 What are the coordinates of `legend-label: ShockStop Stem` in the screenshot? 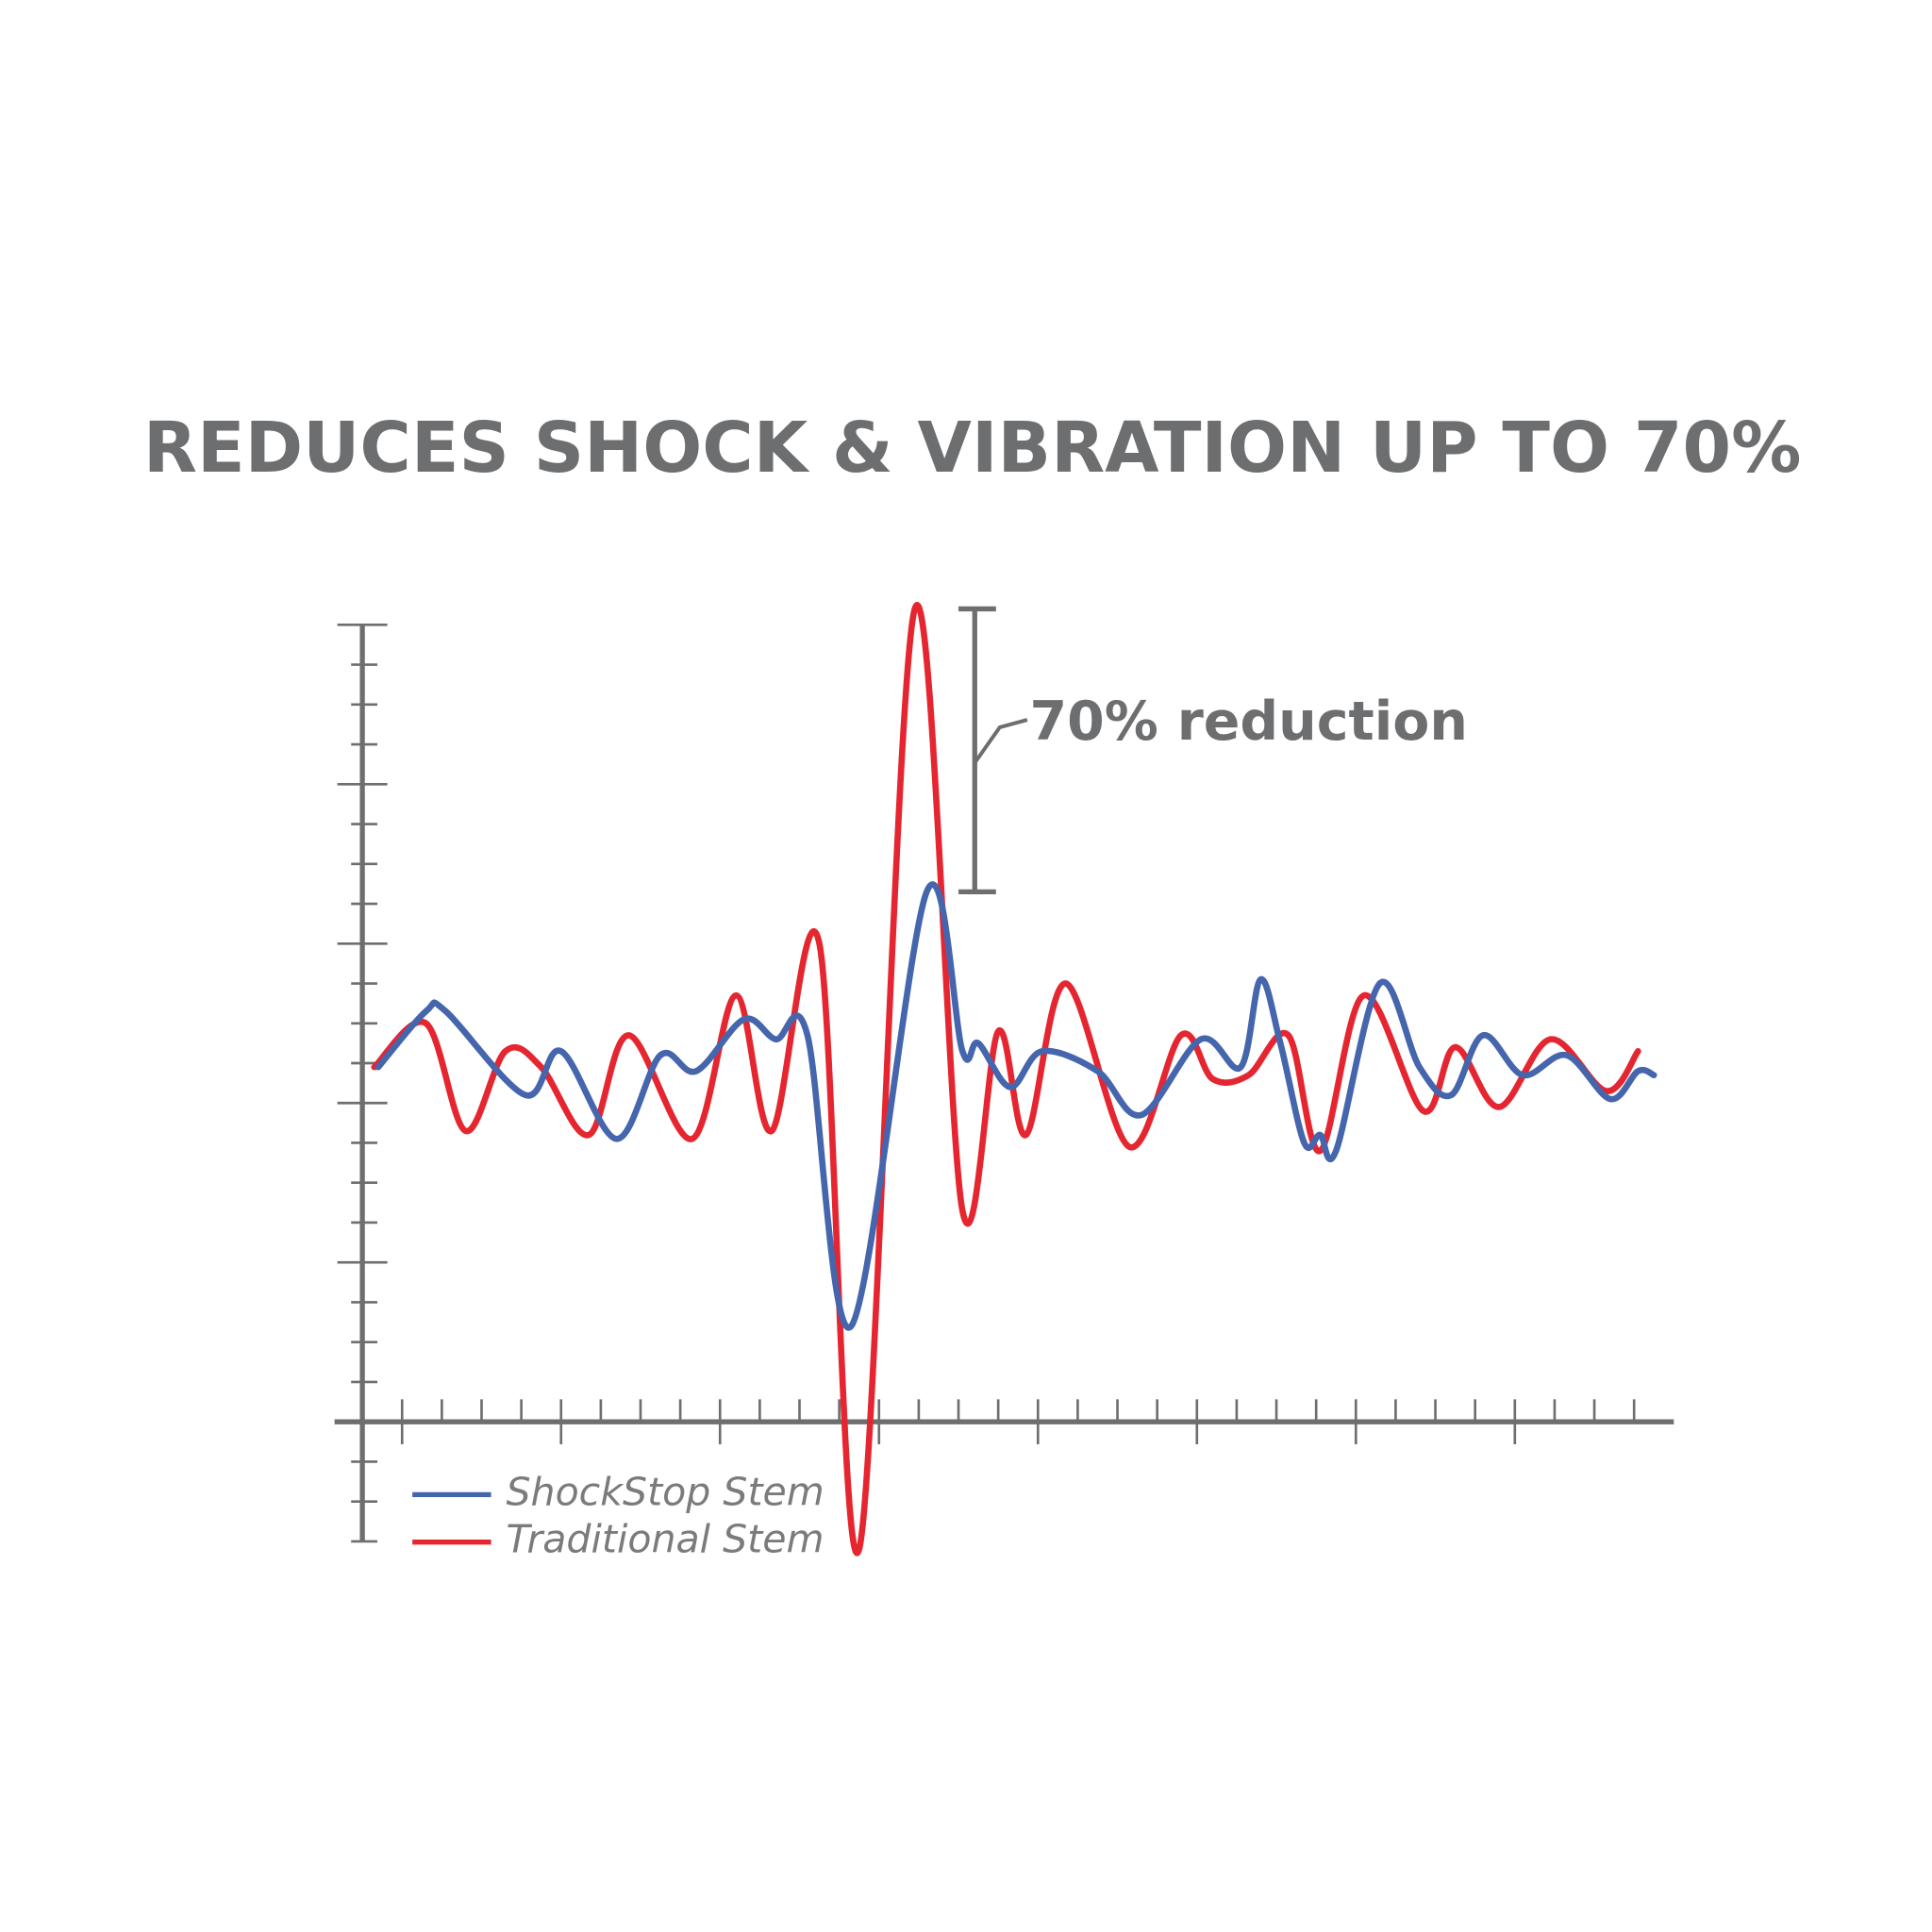 It's located at (665, 1491).